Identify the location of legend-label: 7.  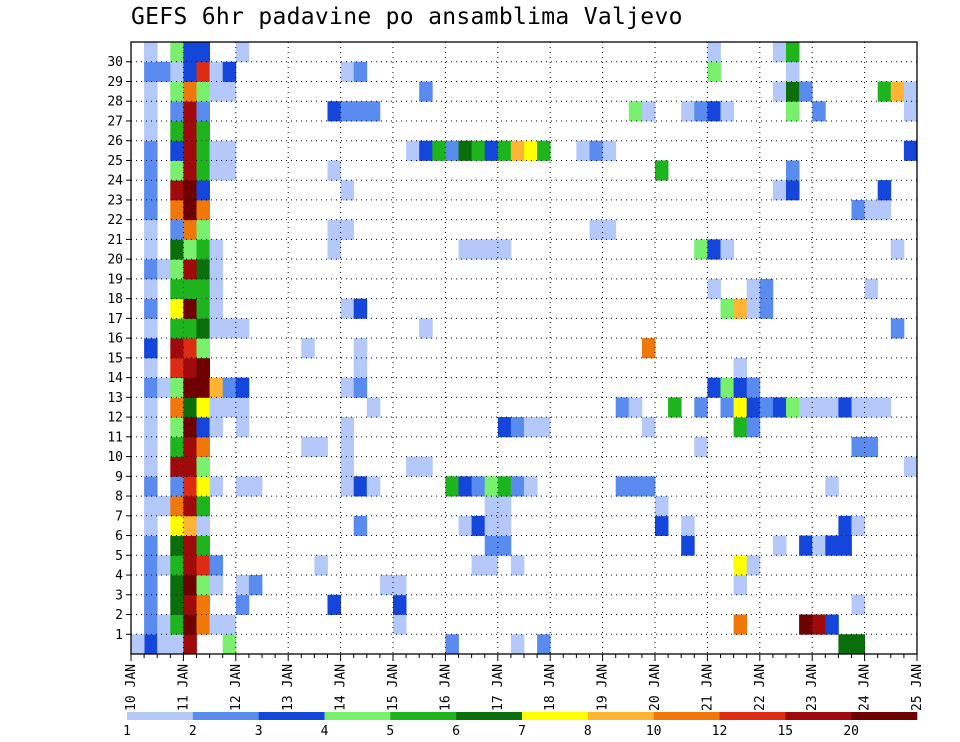
(522, 731).